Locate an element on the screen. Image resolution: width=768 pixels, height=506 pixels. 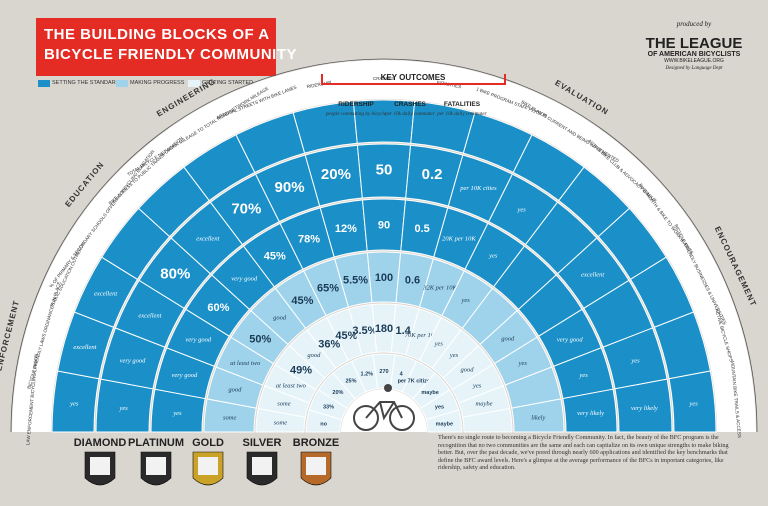
ring-value: 60% is located at coordinates (218, 308).